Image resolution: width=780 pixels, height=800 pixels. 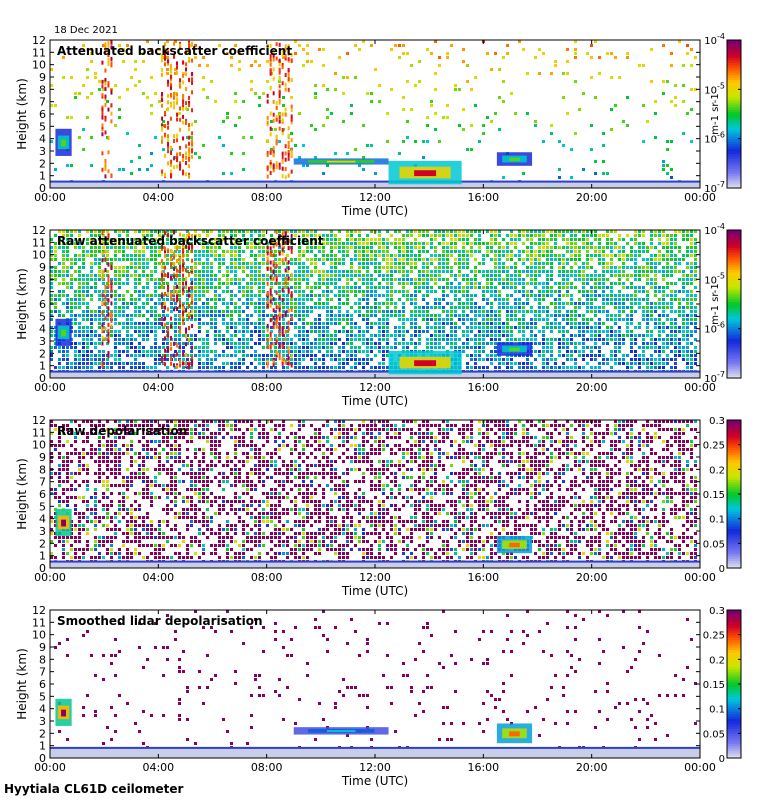 I want to click on panel-title: Raw attenuated backscatter coefficient, so click(x=190, y=241).